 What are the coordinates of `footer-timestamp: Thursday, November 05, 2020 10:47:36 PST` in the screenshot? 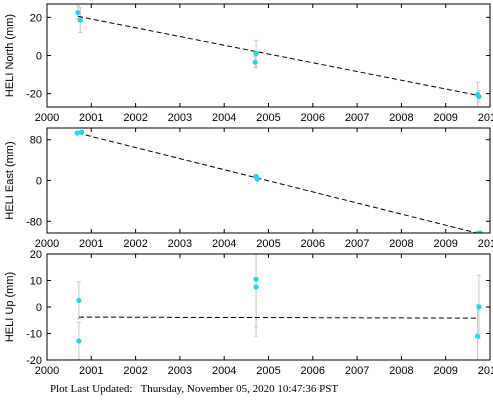 It's located at (239, 389).